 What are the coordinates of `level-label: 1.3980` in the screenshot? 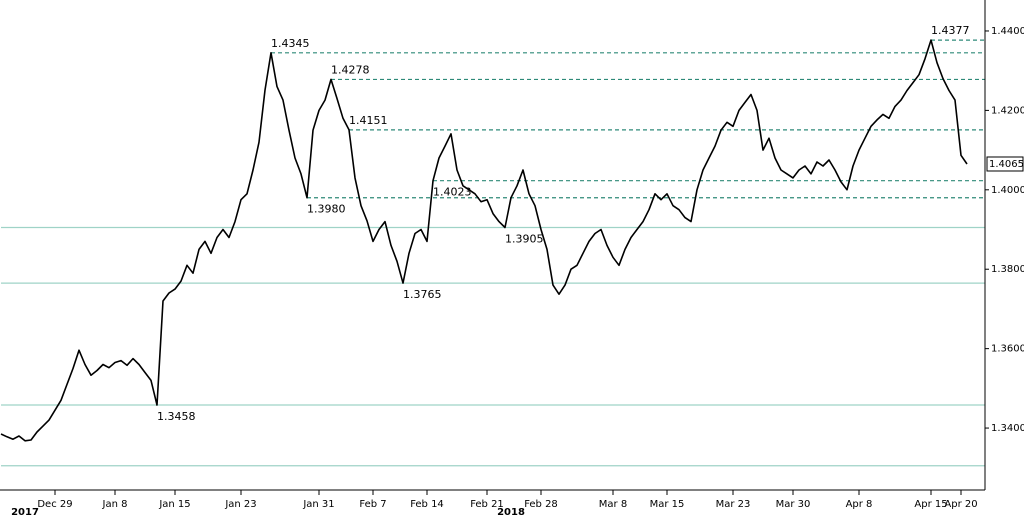 It's located at (326, 209).